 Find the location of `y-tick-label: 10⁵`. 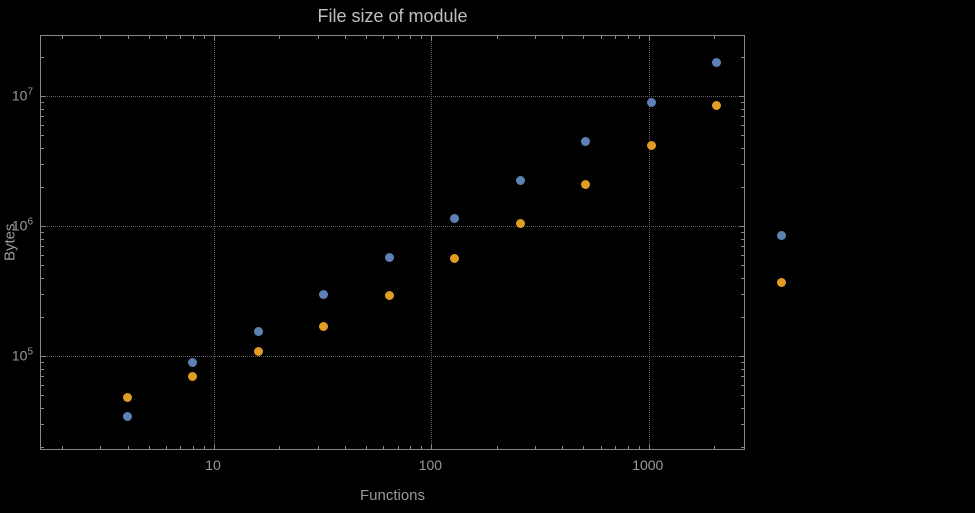

y-tick-label: 10⁵ is located at coordinates (22, 355).